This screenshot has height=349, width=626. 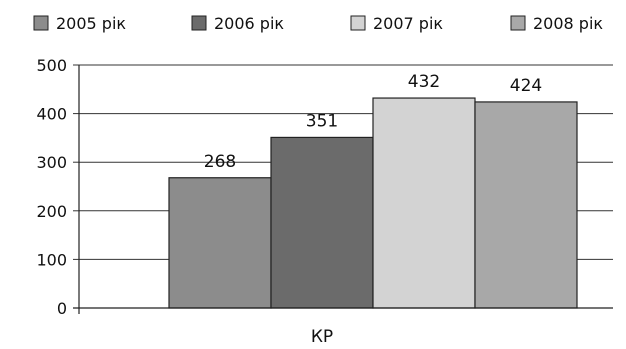 What do you see at coordinates (408, 23) in the screenshot?
I see `legend-label: 2007 рік` at bounding box center [408, 23].